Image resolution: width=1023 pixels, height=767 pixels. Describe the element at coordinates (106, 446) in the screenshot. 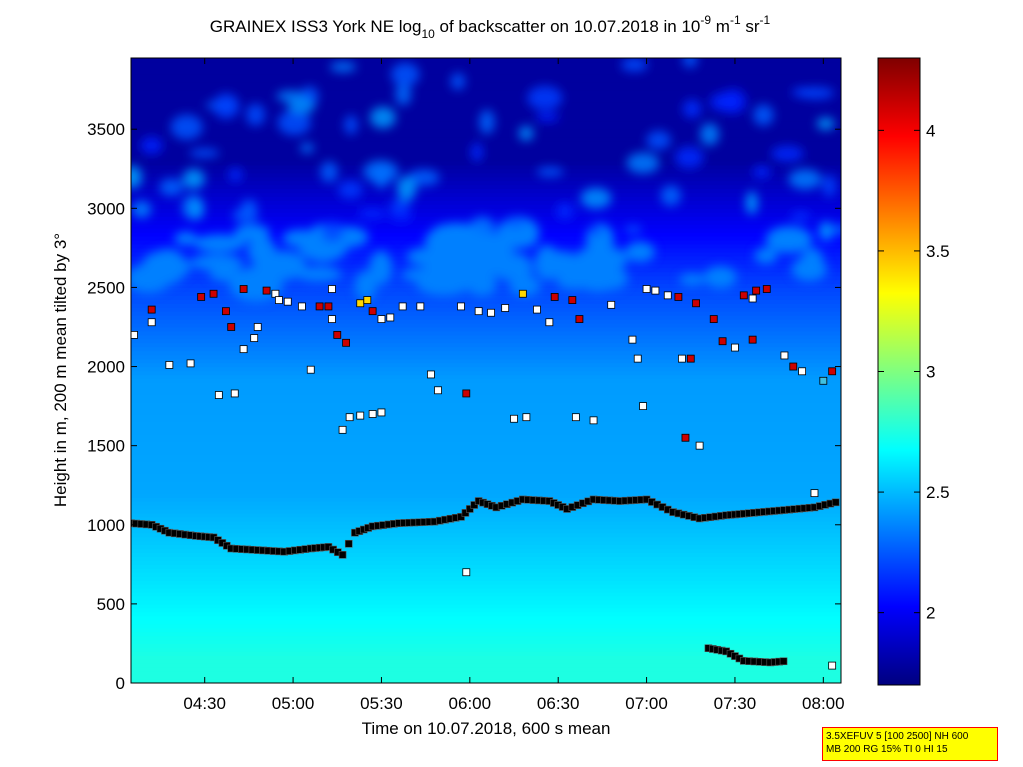

I see `y-tick-label: 1500` at that location.